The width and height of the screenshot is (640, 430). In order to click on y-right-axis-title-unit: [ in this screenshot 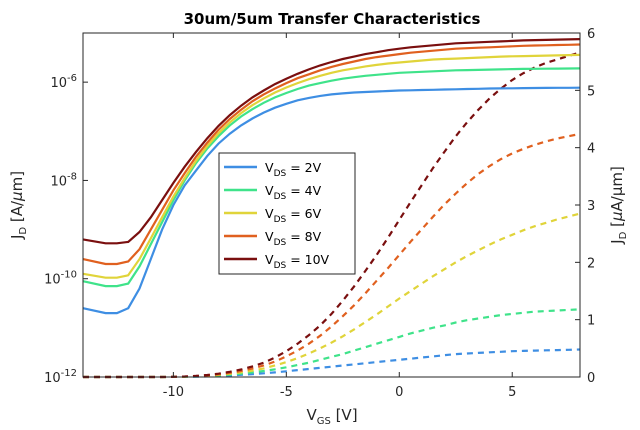, I will do `click(617, 226)`.